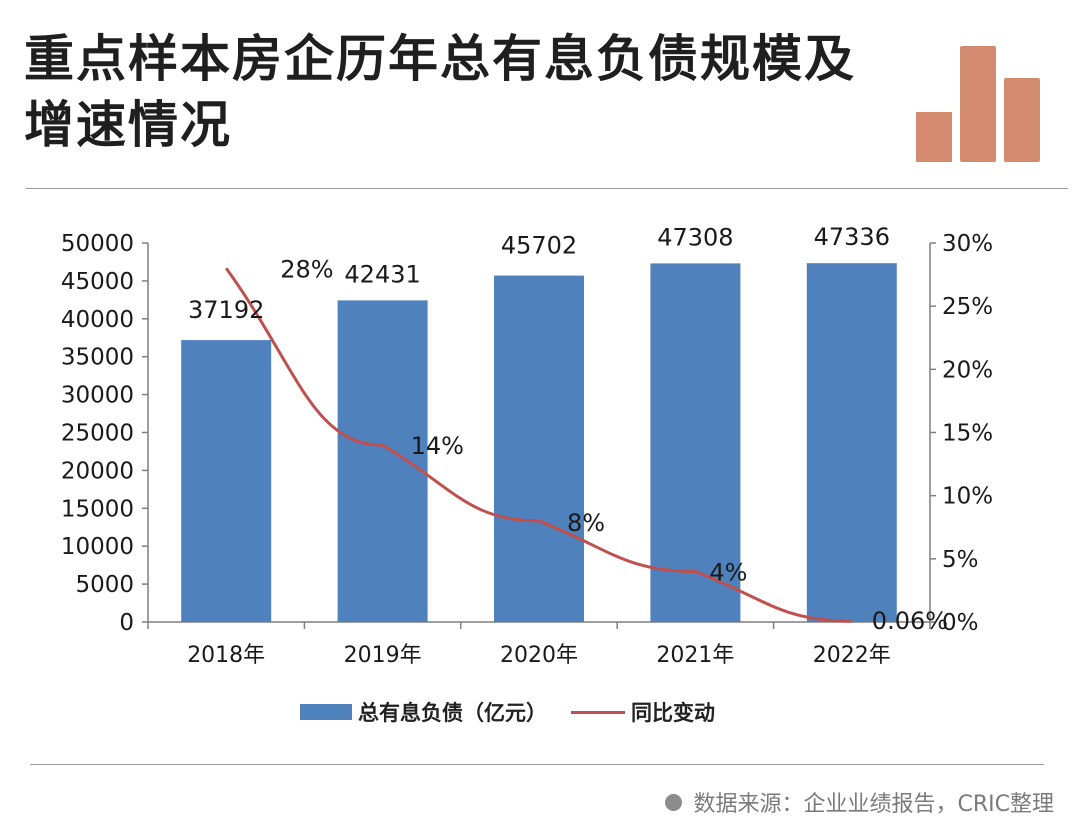  What do you see at coordinates (547, 188) in the screenshot?
I see `top-divider` at bounding box center [547, 188].